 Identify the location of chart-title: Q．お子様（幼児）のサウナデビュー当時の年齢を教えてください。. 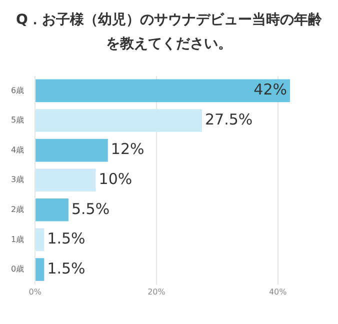
(169, 32).